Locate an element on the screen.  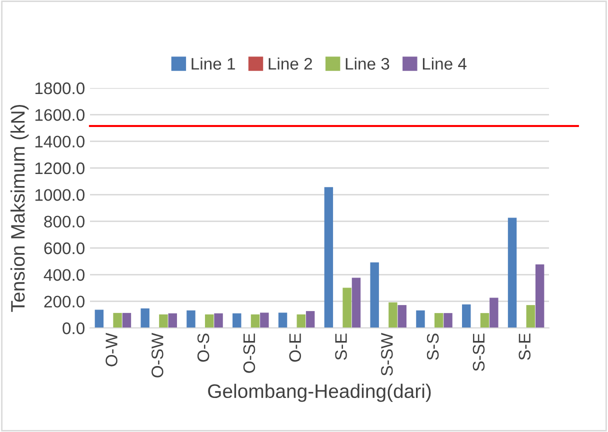
y-tick-label: 200.0 is located at coordinates (64, 302).